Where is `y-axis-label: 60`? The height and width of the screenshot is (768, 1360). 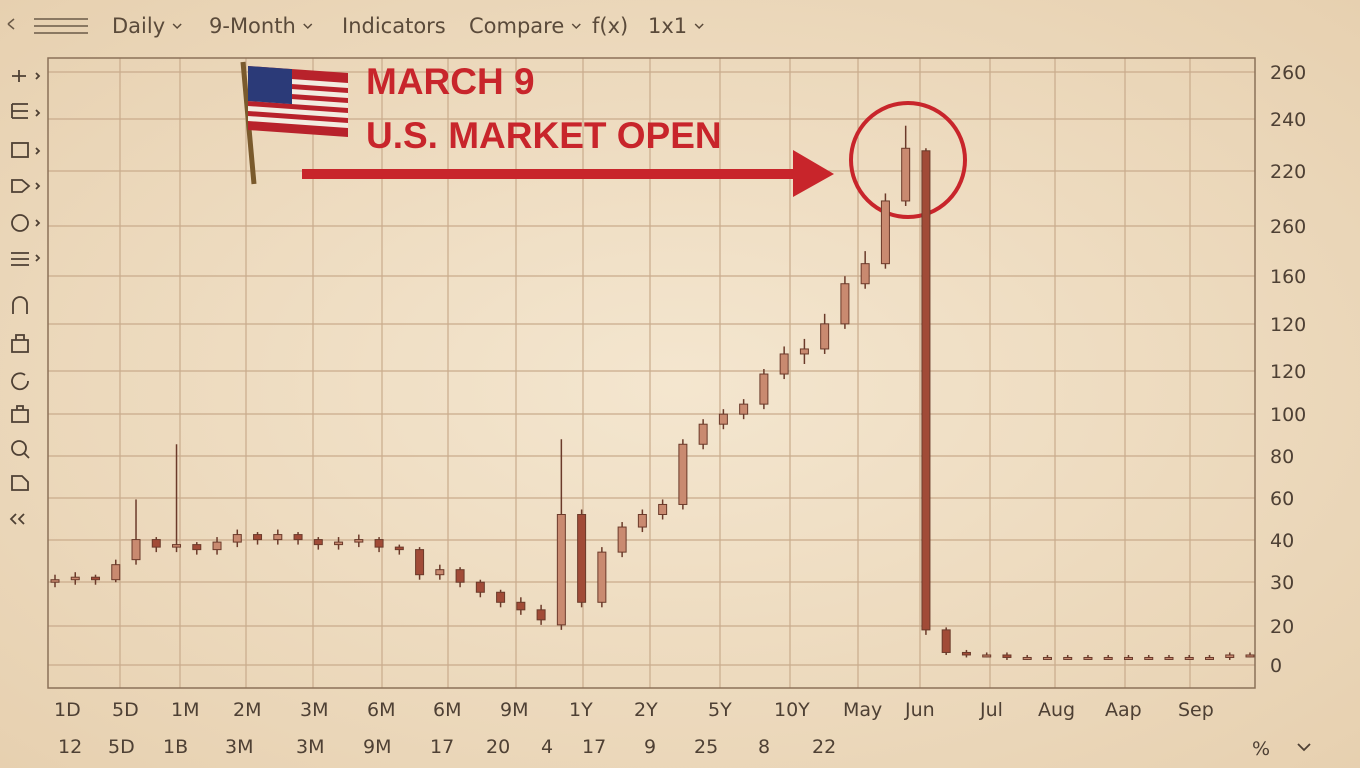
y-axis-label: 60 is located at coordinates (1282, 499).